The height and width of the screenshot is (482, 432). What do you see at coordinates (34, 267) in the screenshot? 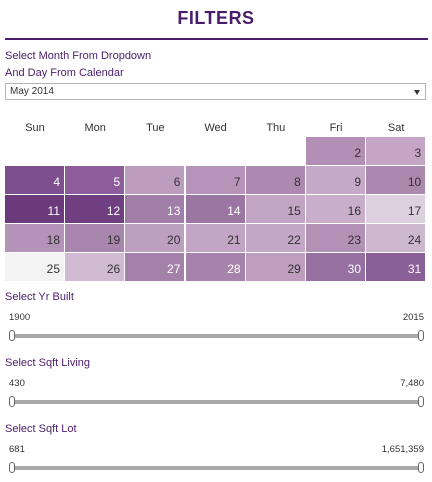
I see `calendar-day-25: 25` at bounding box center [34, 267].